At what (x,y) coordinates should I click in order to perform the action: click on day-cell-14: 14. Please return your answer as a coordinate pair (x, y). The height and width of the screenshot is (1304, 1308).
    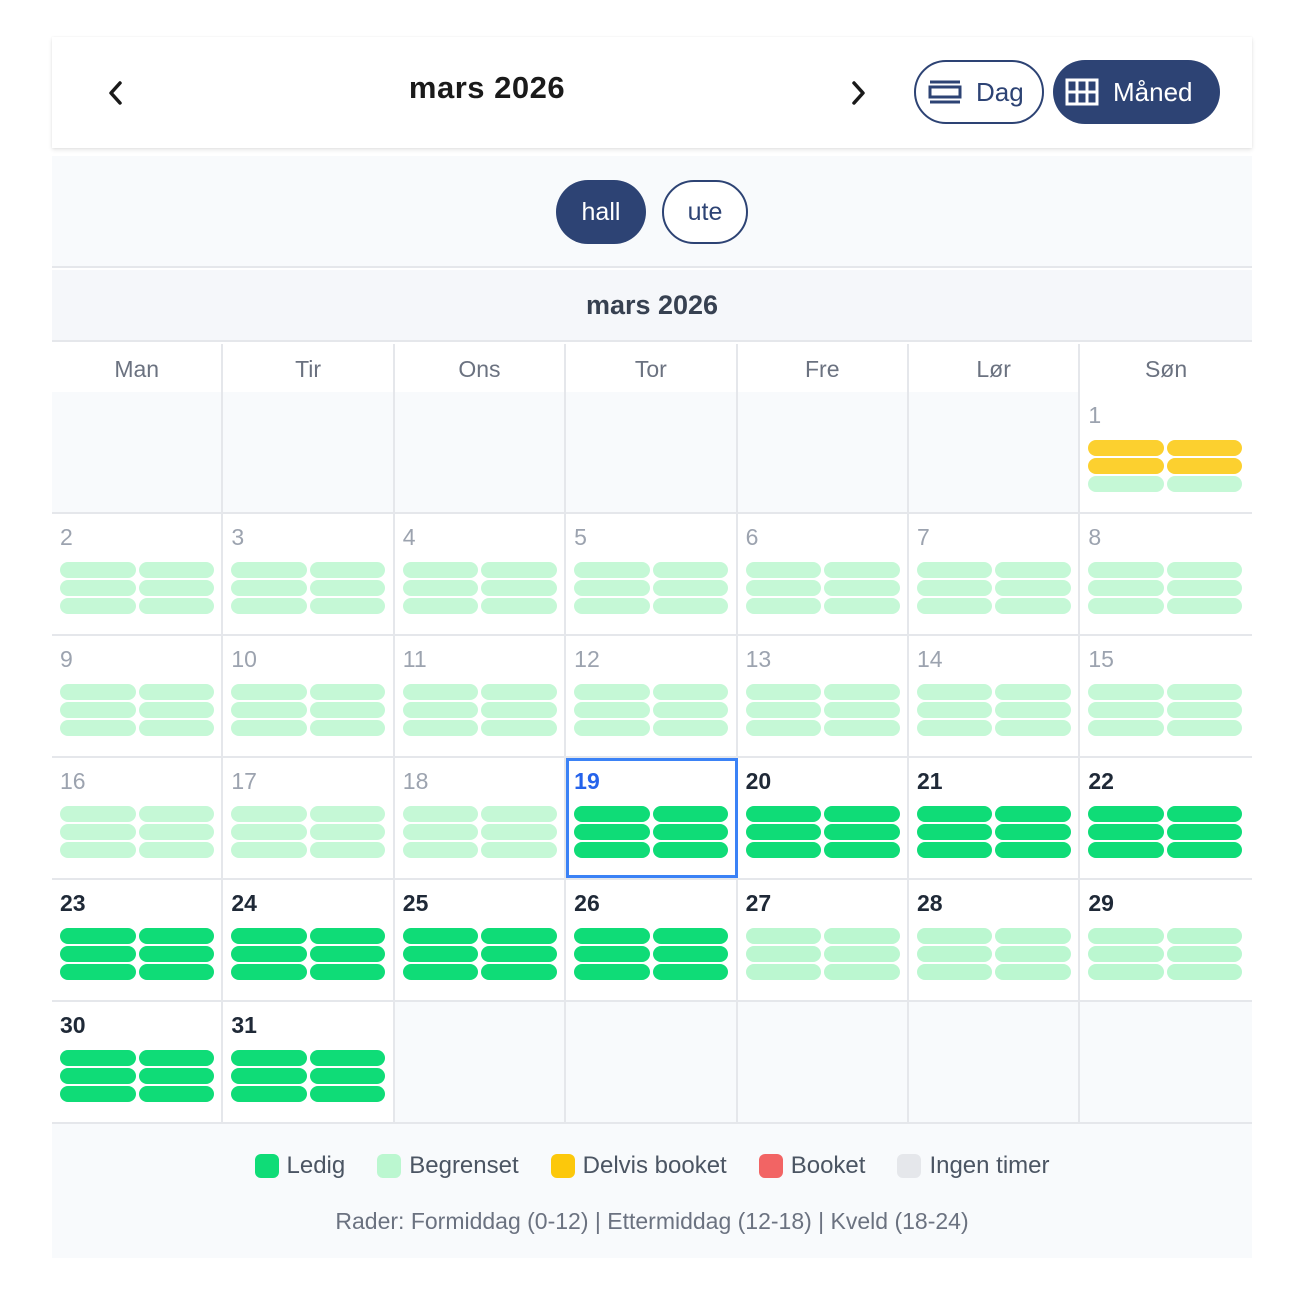
    Looking at the image, I should click on (994, 696).